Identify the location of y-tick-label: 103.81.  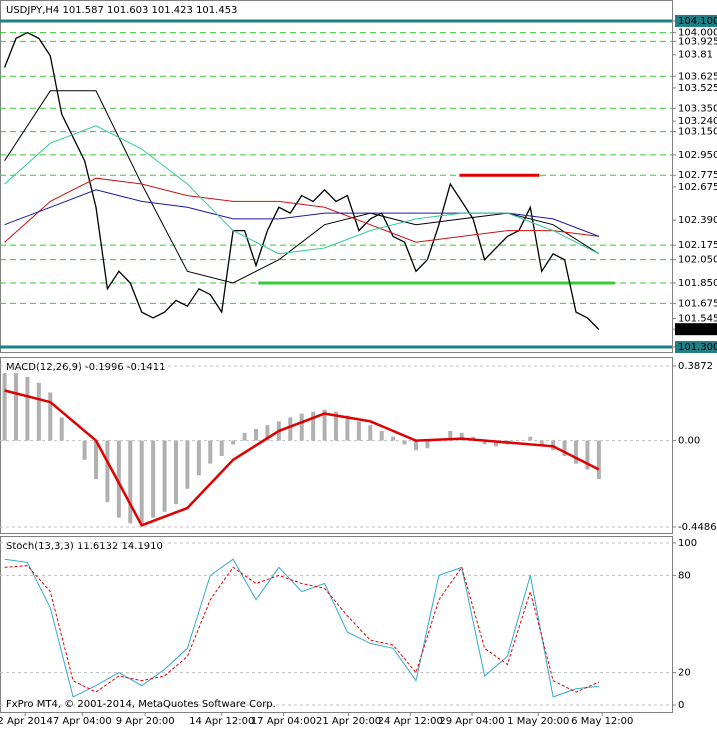
(695, 55).